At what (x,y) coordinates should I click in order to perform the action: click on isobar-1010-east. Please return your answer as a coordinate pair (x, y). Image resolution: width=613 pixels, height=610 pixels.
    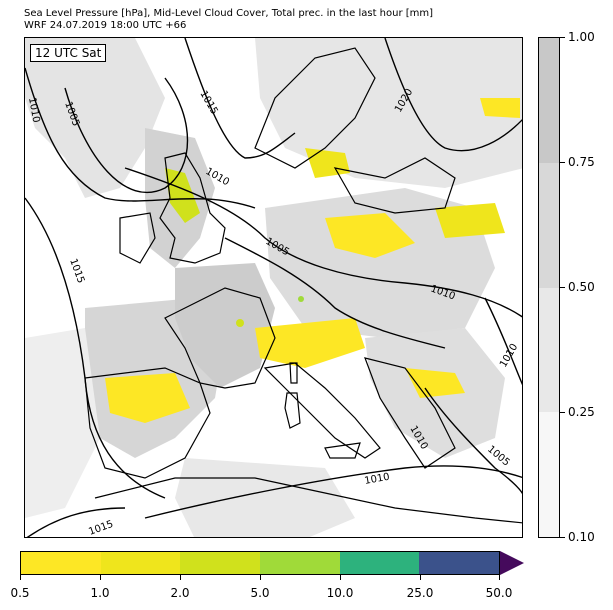
    Looking at the image, I should click on (503, 341).